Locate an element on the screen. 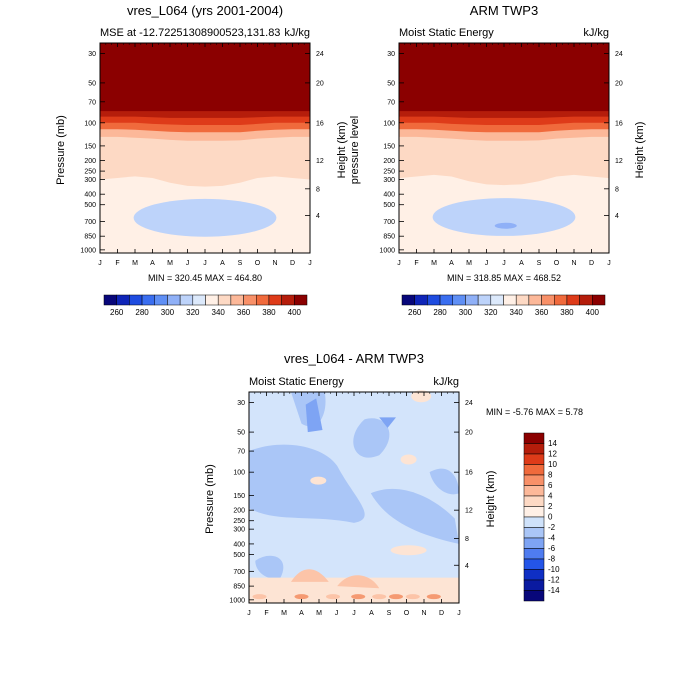 This screenshot has width=700, height=700. colorbar-label: 400 is located at coordinates (593, 312).